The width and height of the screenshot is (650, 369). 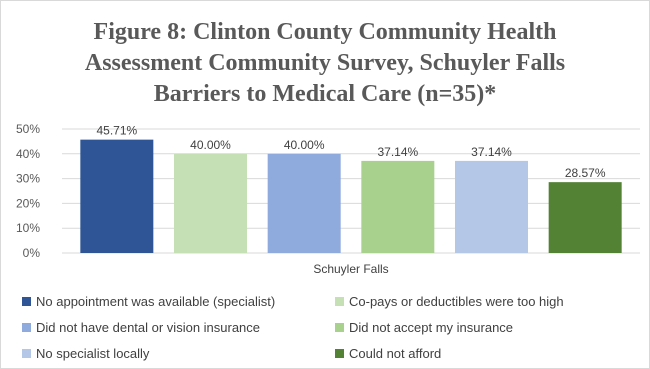 I want to click on legend-item: Co-pays or deductibles were too high, so click(x=449, y=301).